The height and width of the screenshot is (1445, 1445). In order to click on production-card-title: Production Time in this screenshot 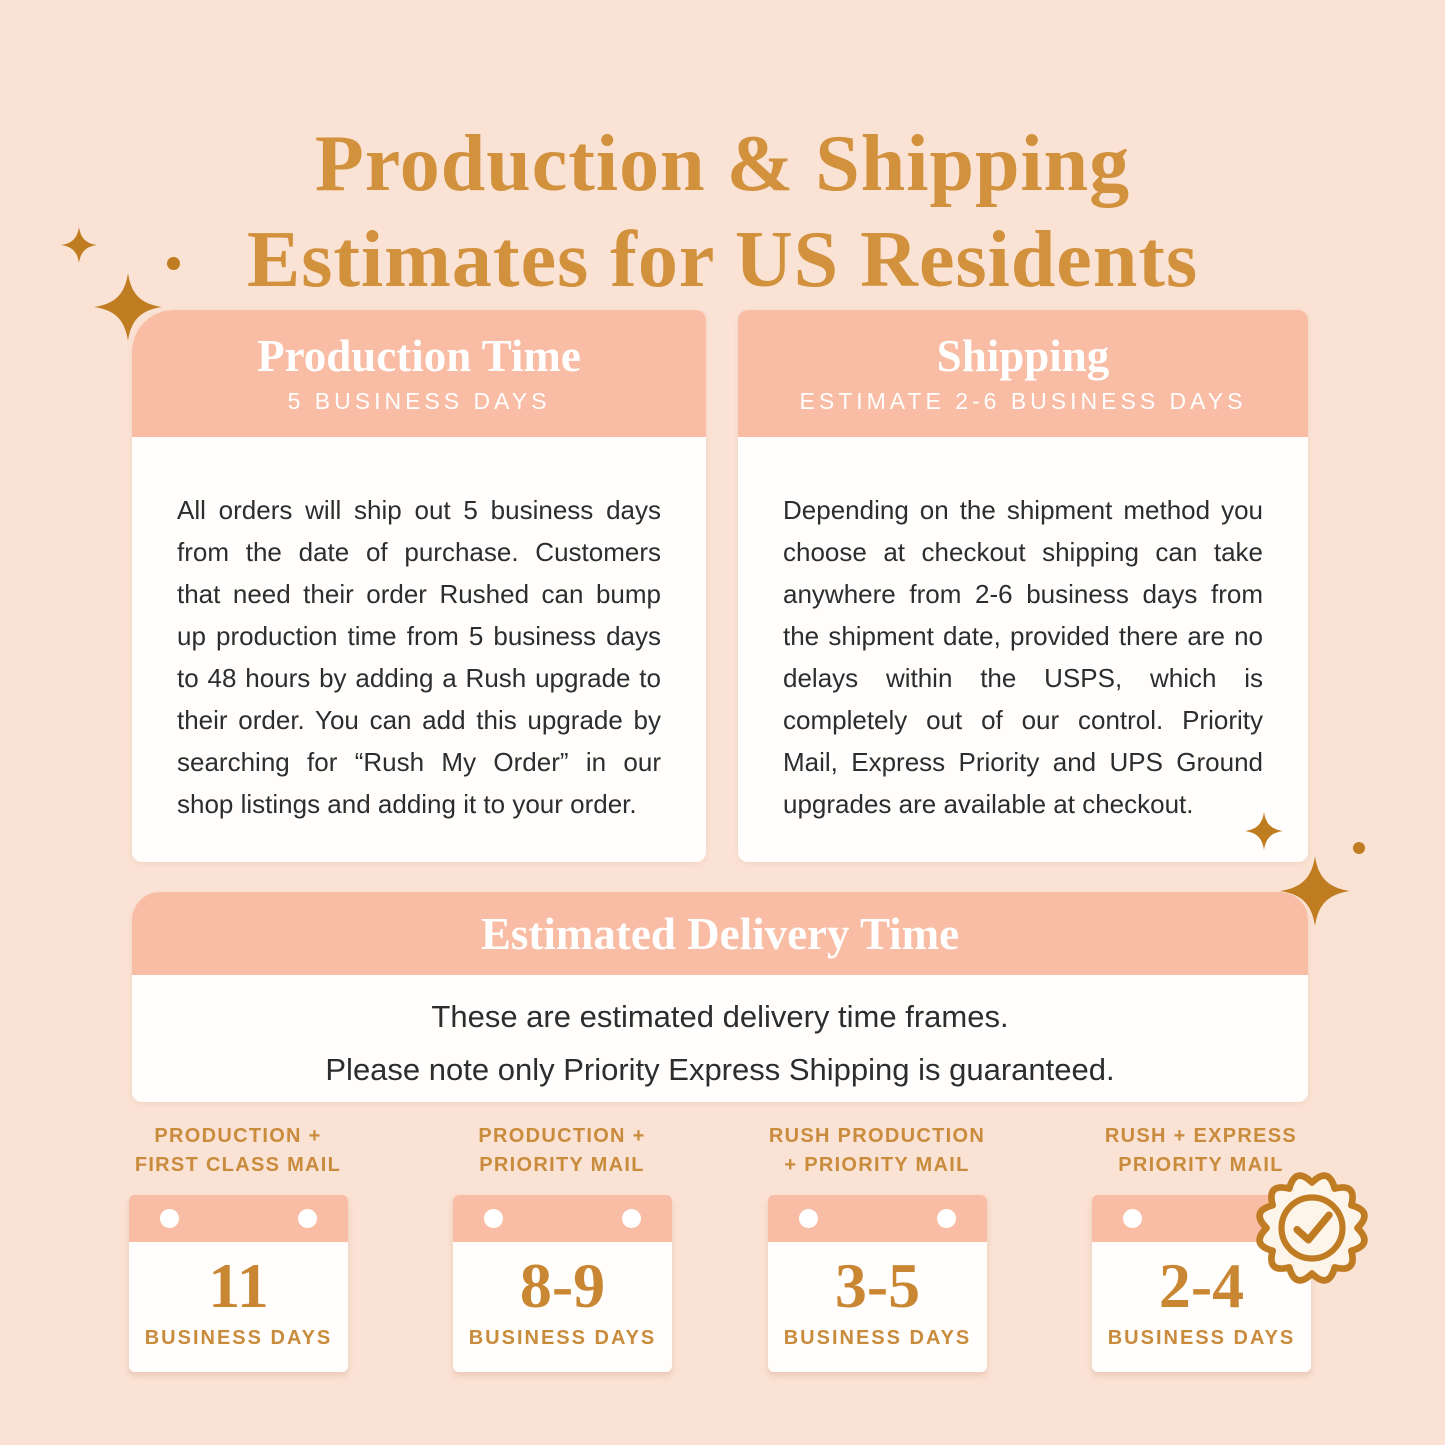, I will do `click(419, 355)`.